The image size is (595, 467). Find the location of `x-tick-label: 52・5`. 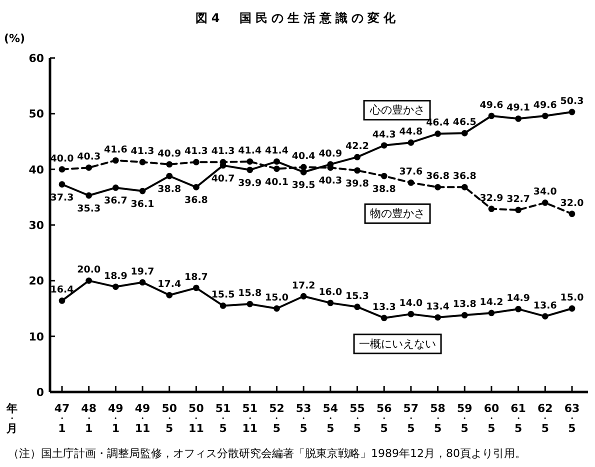

x-tick-label: 52・5 is located at coordinates (276, 418).